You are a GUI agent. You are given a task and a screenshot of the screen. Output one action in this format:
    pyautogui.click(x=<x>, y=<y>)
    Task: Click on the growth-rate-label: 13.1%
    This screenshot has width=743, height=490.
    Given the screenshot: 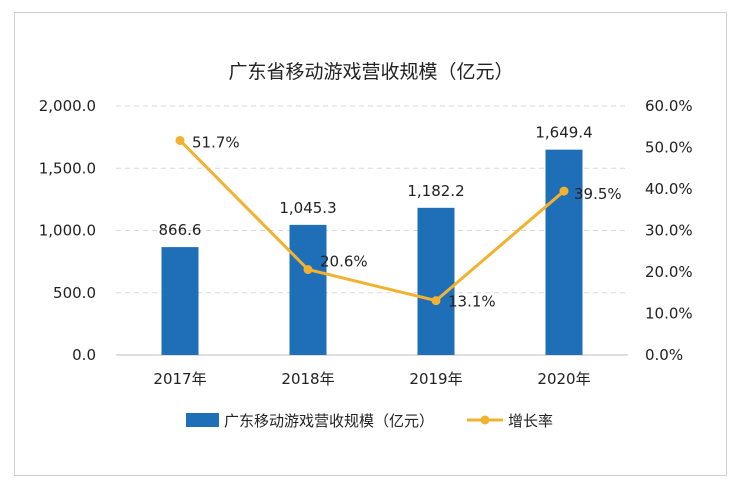 What is the action you would take?
    pyautogui.click(x=472, y=302)
    